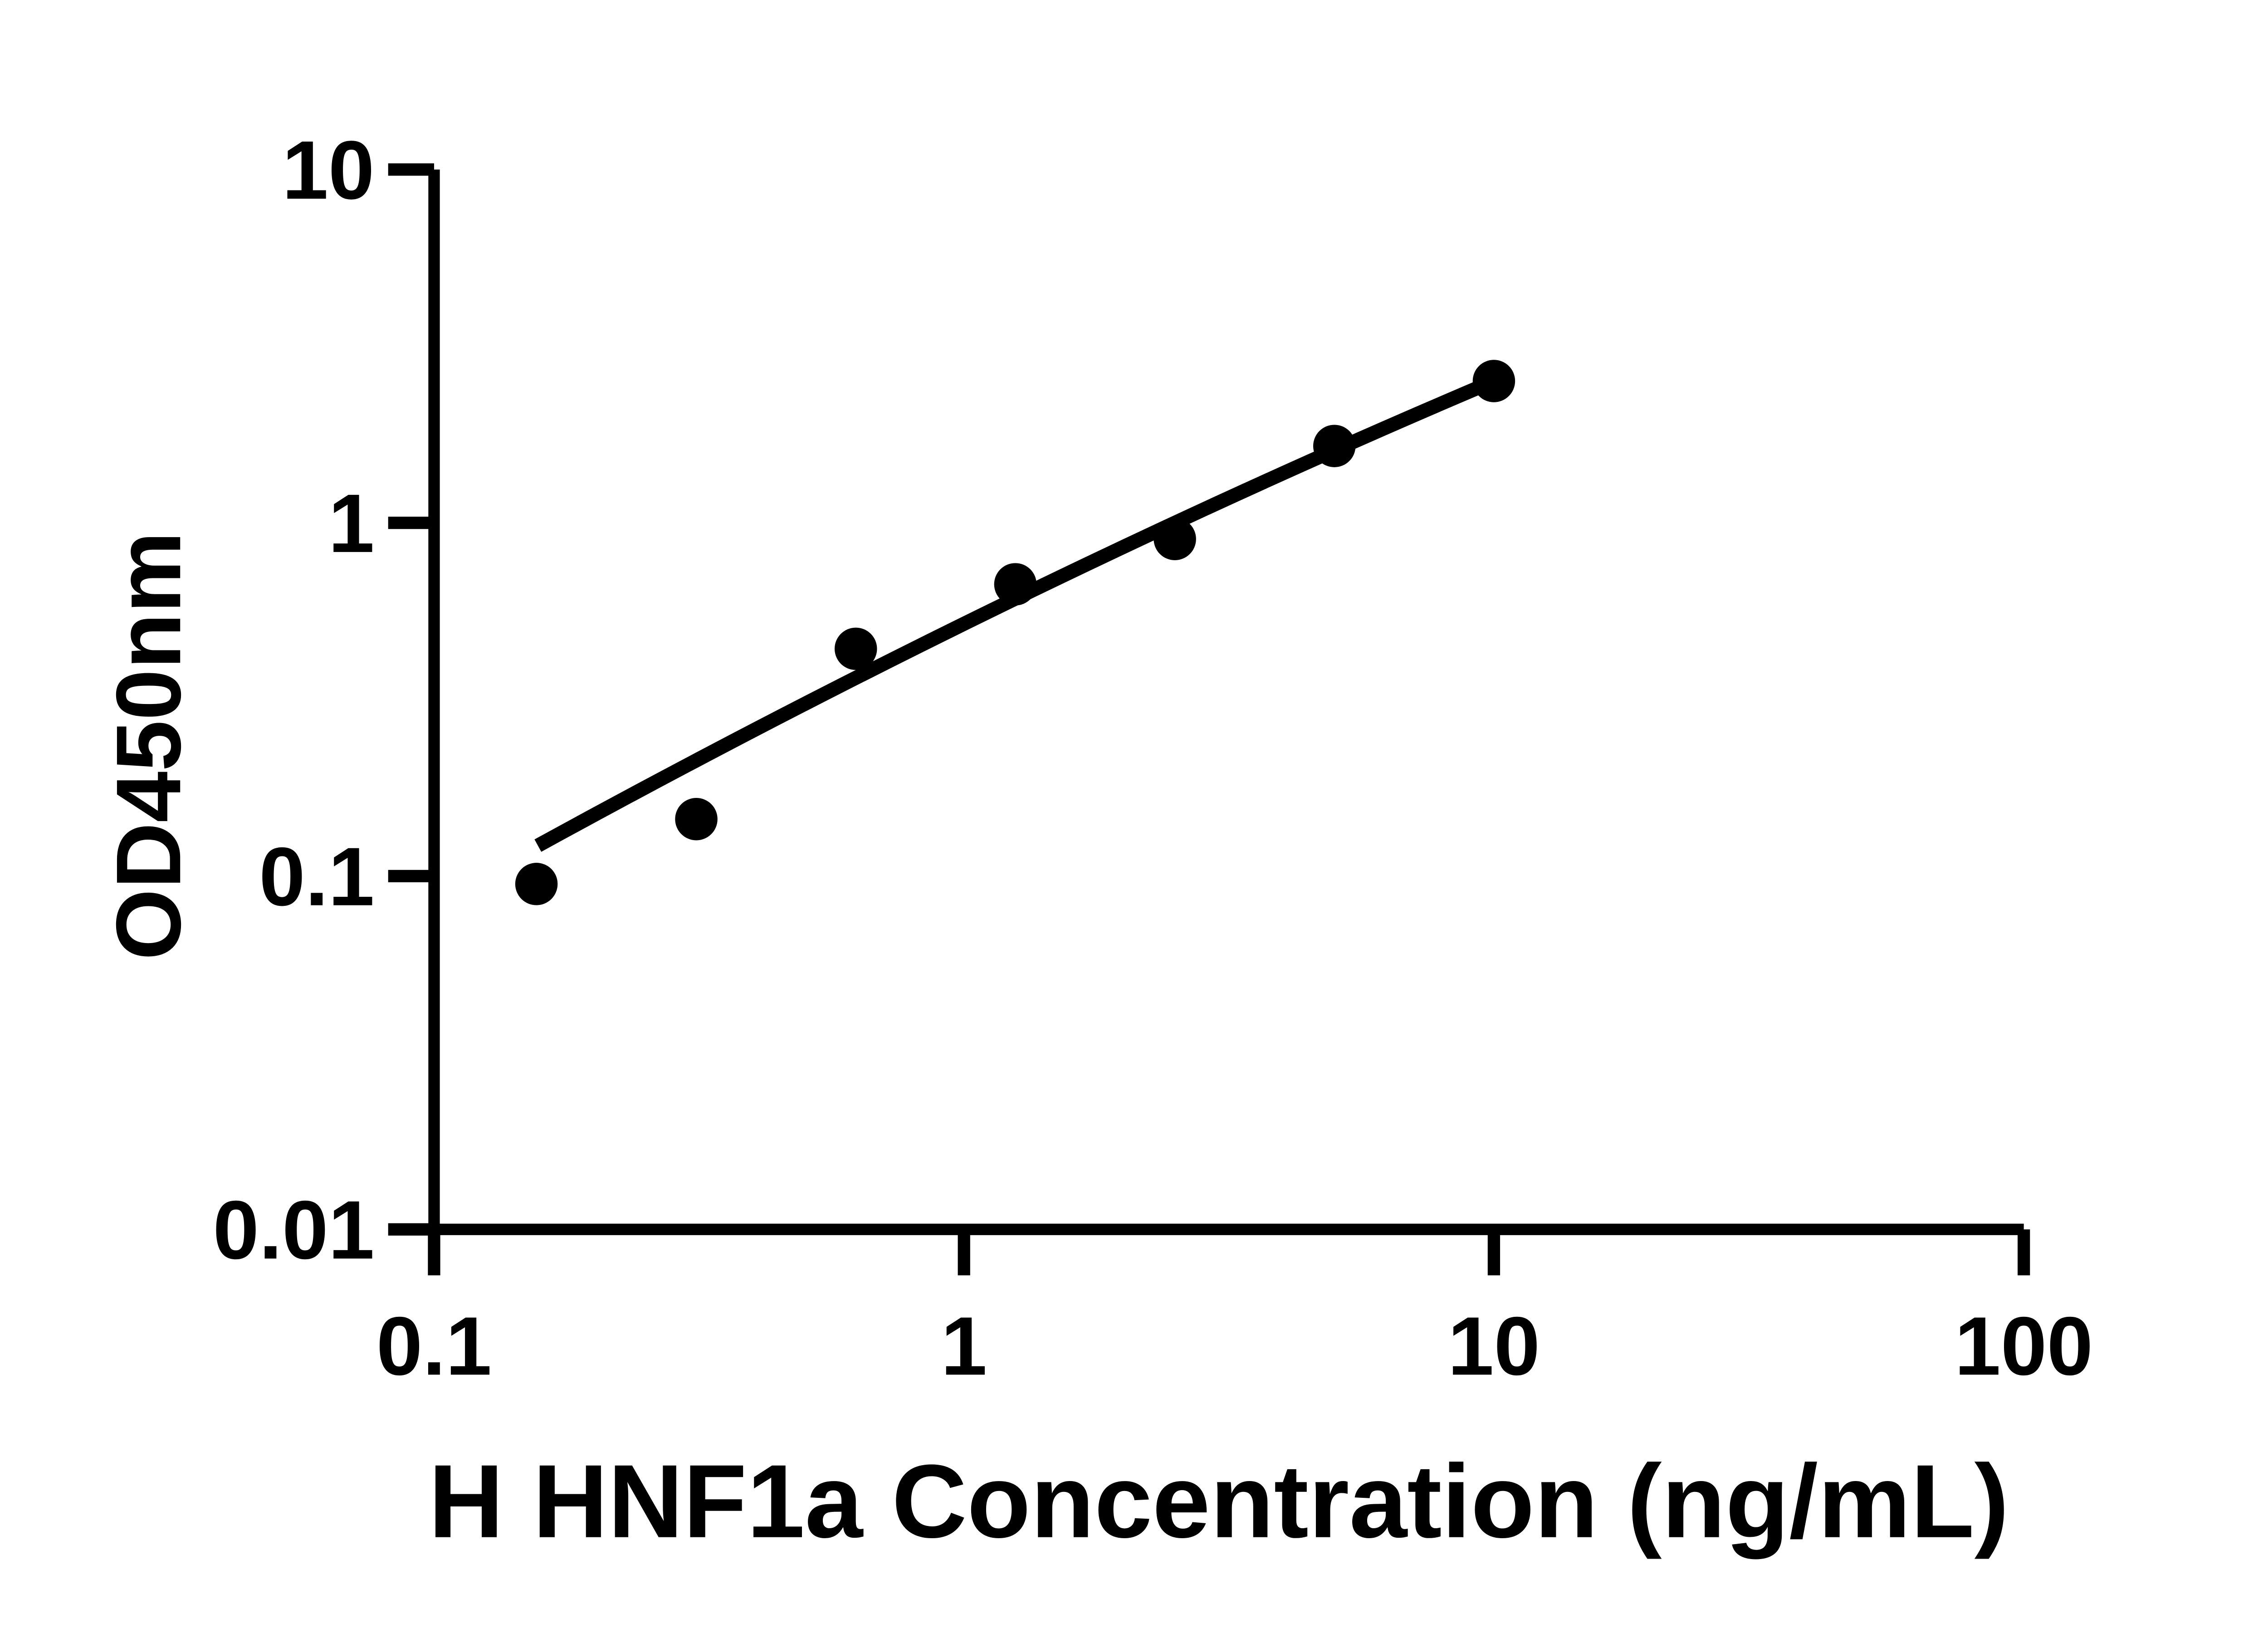 The width and height of the screenshot is (2268, 1633). What do you see at coordinates (148, 746) in the screenshot?
I see `y-axis-title: OD450nm` at bounding box center [148, 746].